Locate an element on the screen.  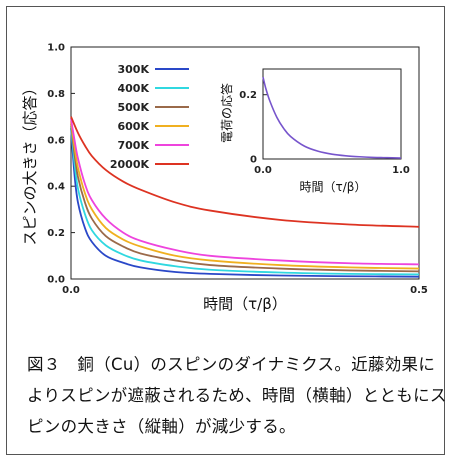
main-x-axis-label: 時間（τ/β） is located at coordinates (245, 304).